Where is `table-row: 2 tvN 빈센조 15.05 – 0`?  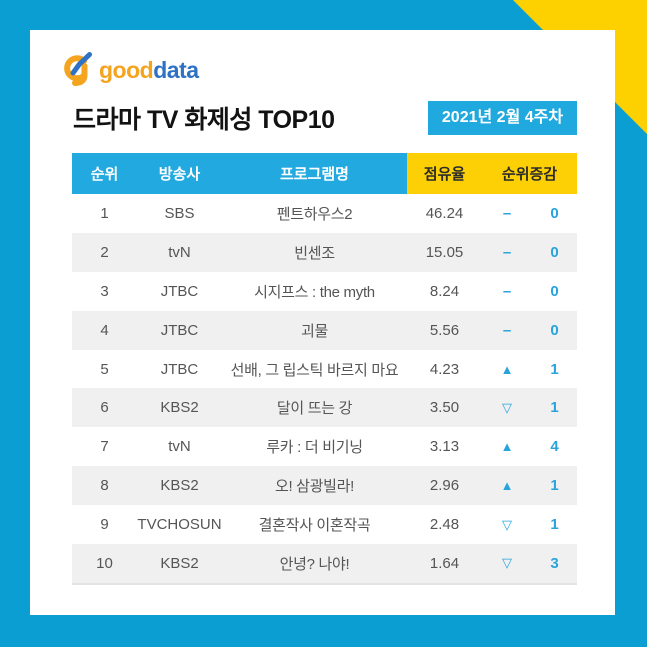
table-row: 2 tvN 빈센조 15.05 – 0 is located at coordinates (324, 252).